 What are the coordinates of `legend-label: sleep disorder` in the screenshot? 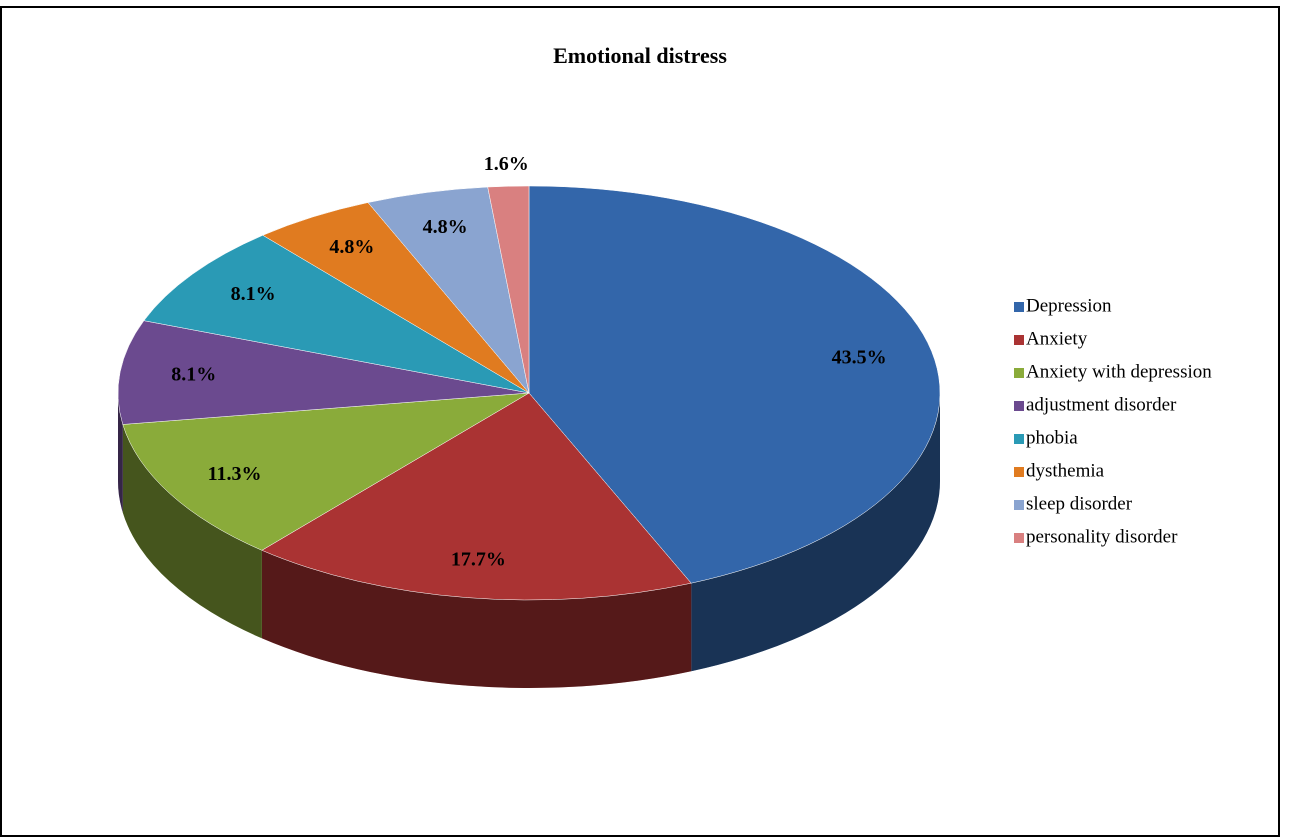 It's located at (1079, 503).